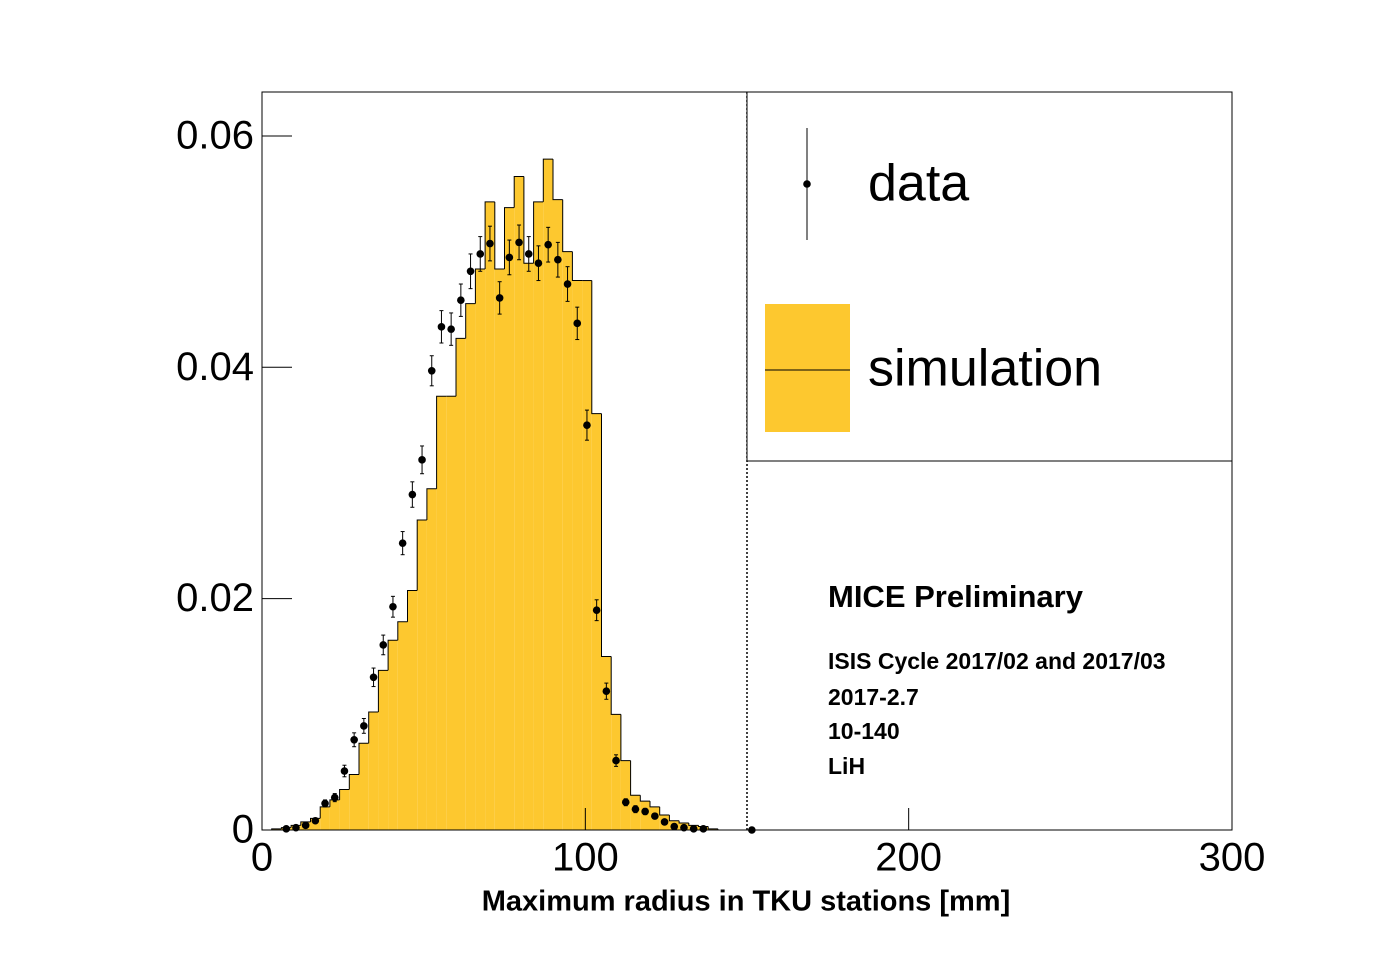 This screenshot has height=977, width=1396. I want to click on x-tick-label: 0, so click(262, 858).